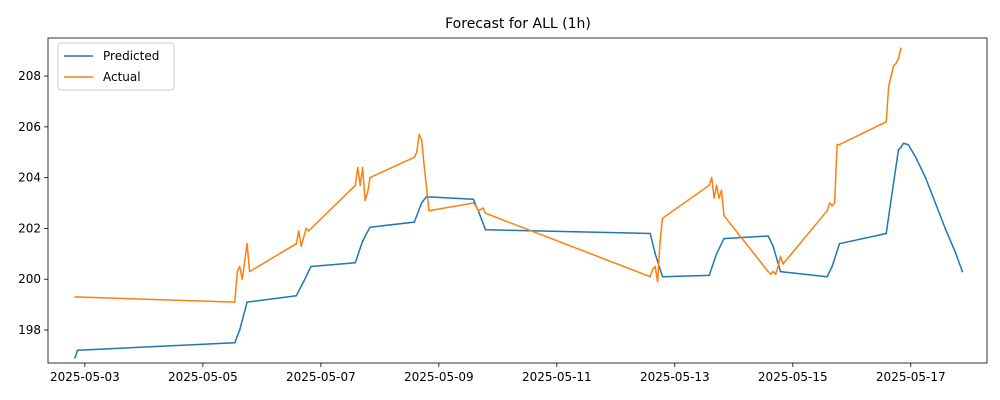 The width and height of the screenshot is (1000, 400). I want to click on y-tick-label: 206, so click(29, 127).